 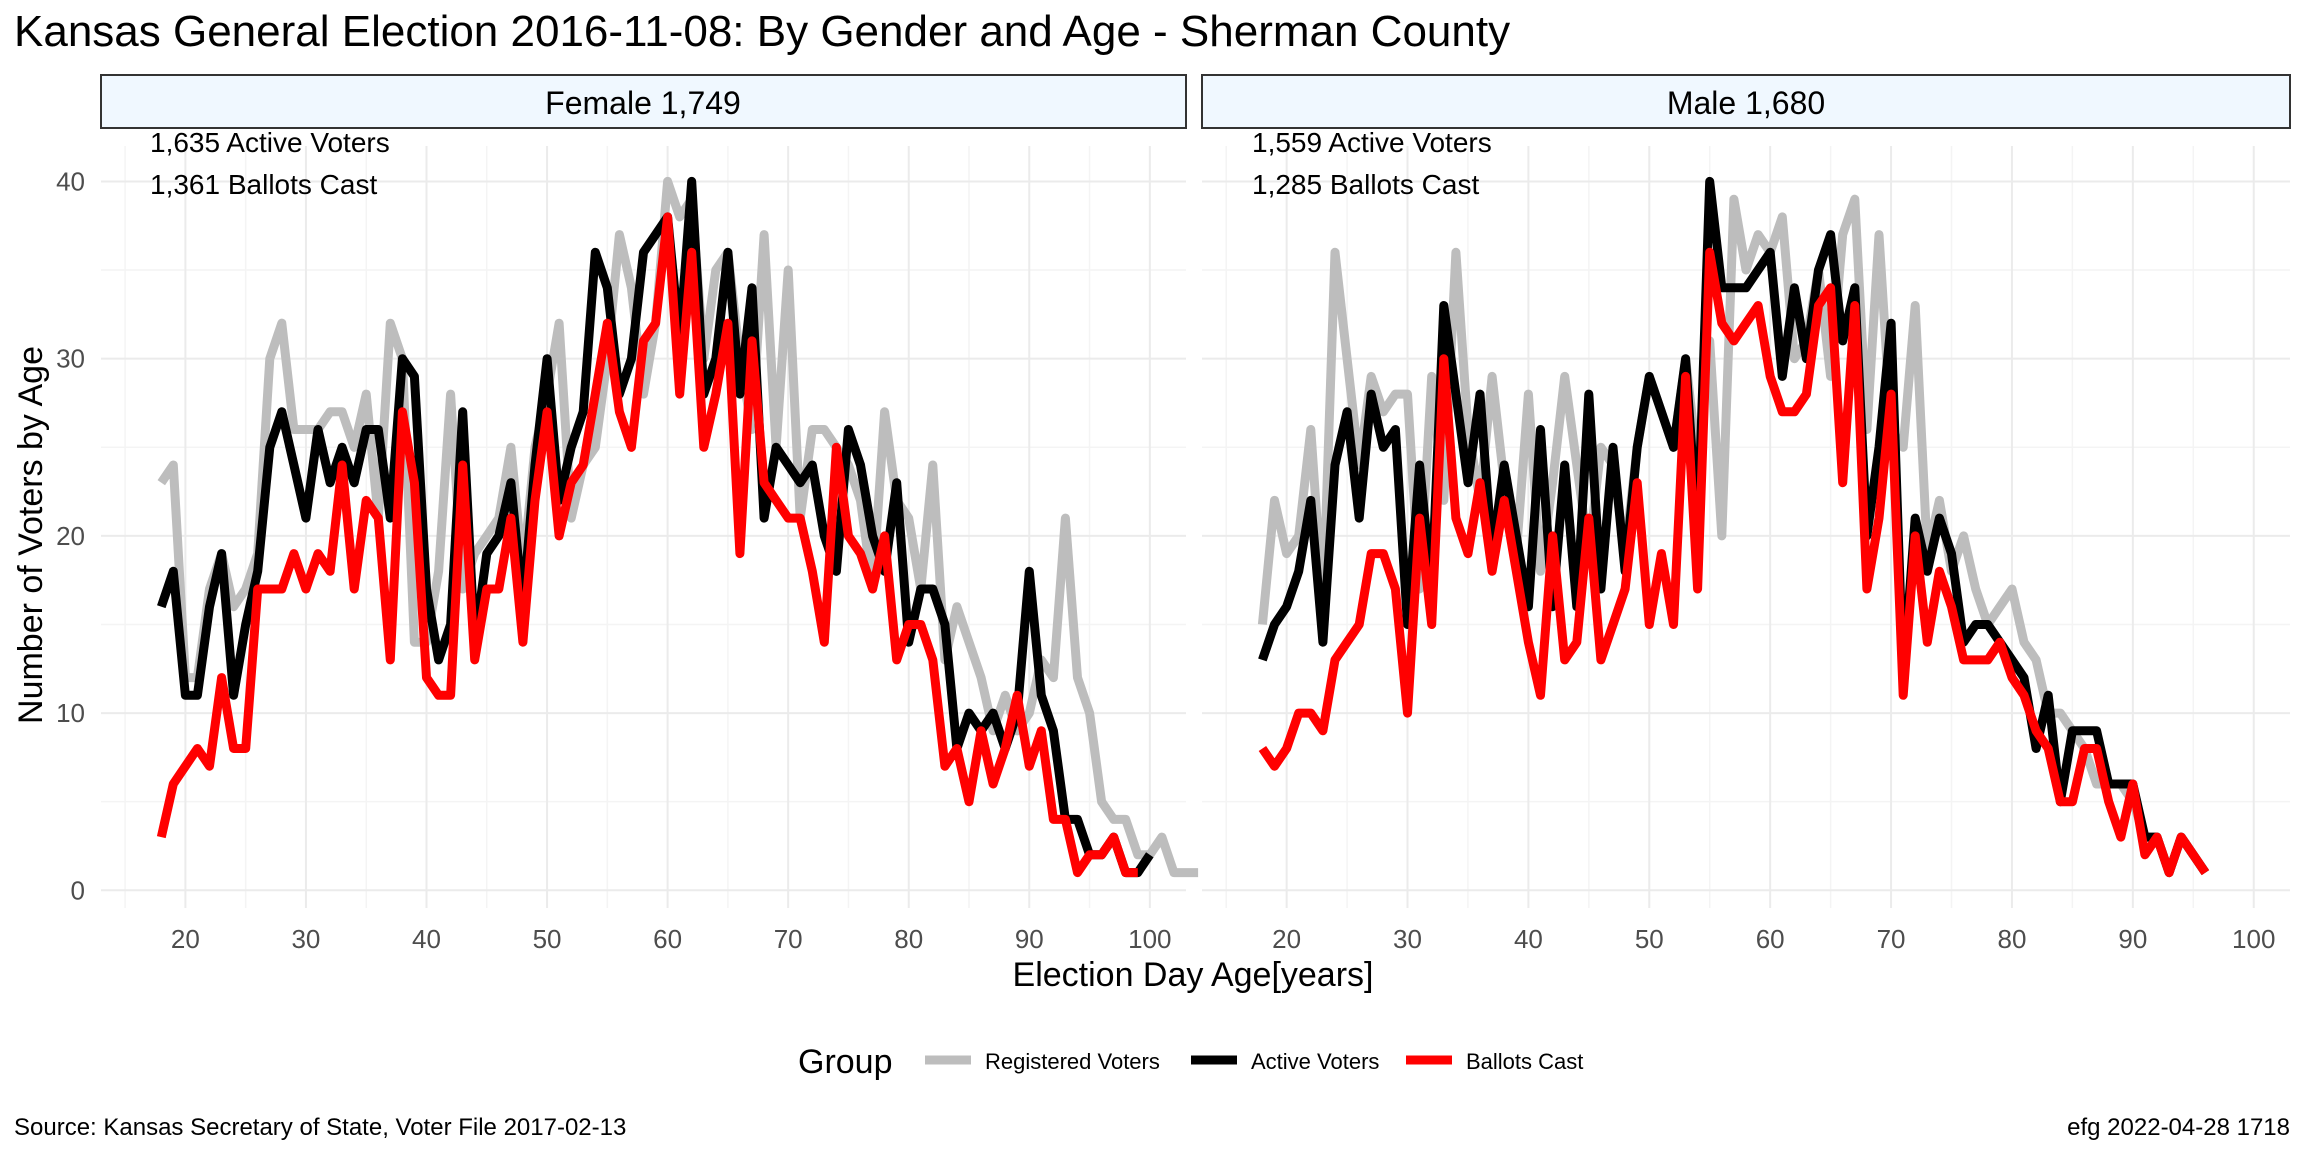 What do you see at coordinates (1315, 1061) in the screenshot?
I see `legend-label-active-voters: Active Voters` at bounding box center [1315, 1061].